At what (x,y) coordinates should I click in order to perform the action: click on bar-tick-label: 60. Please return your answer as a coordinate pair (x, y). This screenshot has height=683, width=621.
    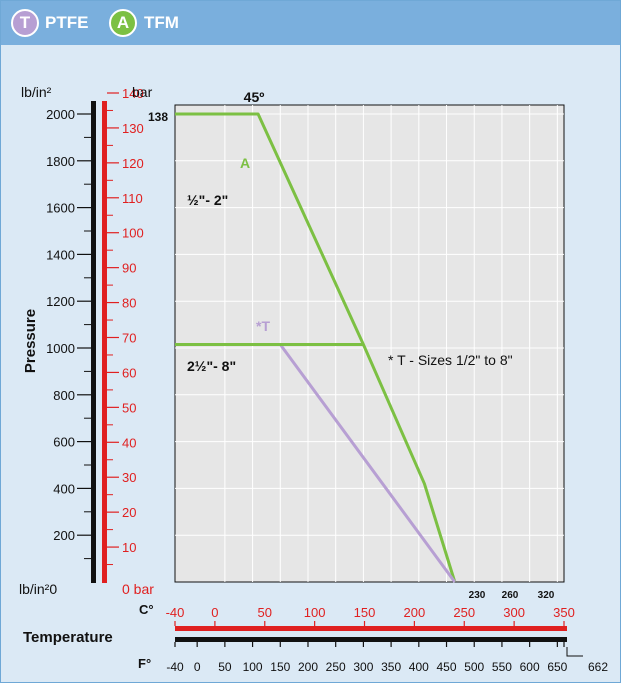
    Looking at the image, I should click on (129, 372).